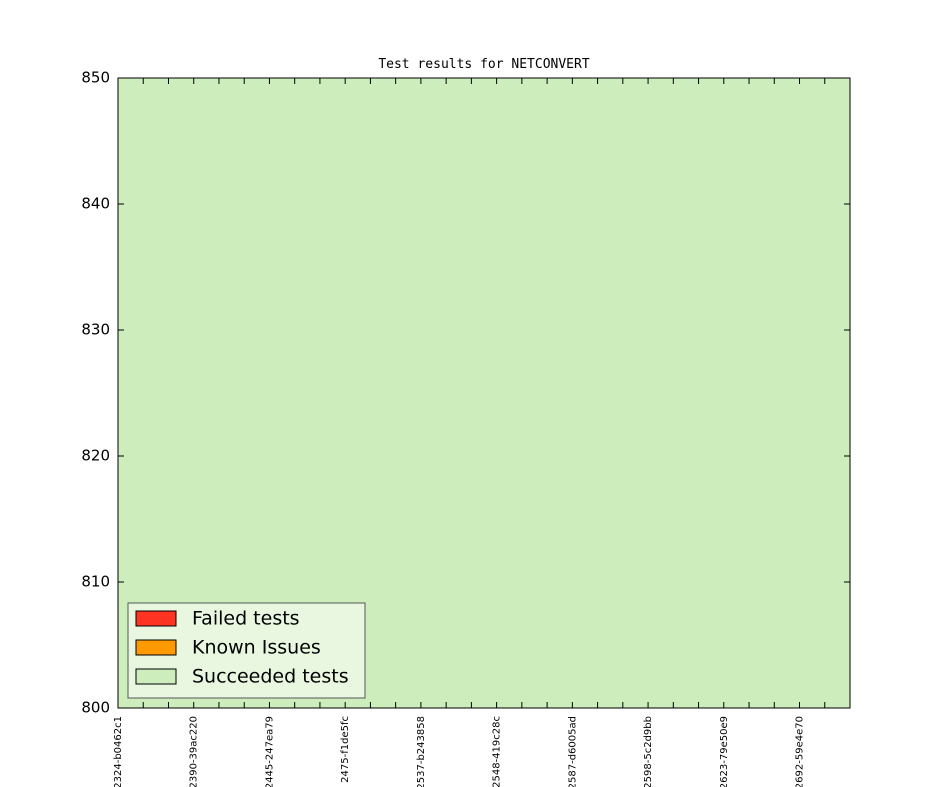 The image size is (944, 787). I want to click on x-tick-label: 2692-59e4e70, so click(800, 751).